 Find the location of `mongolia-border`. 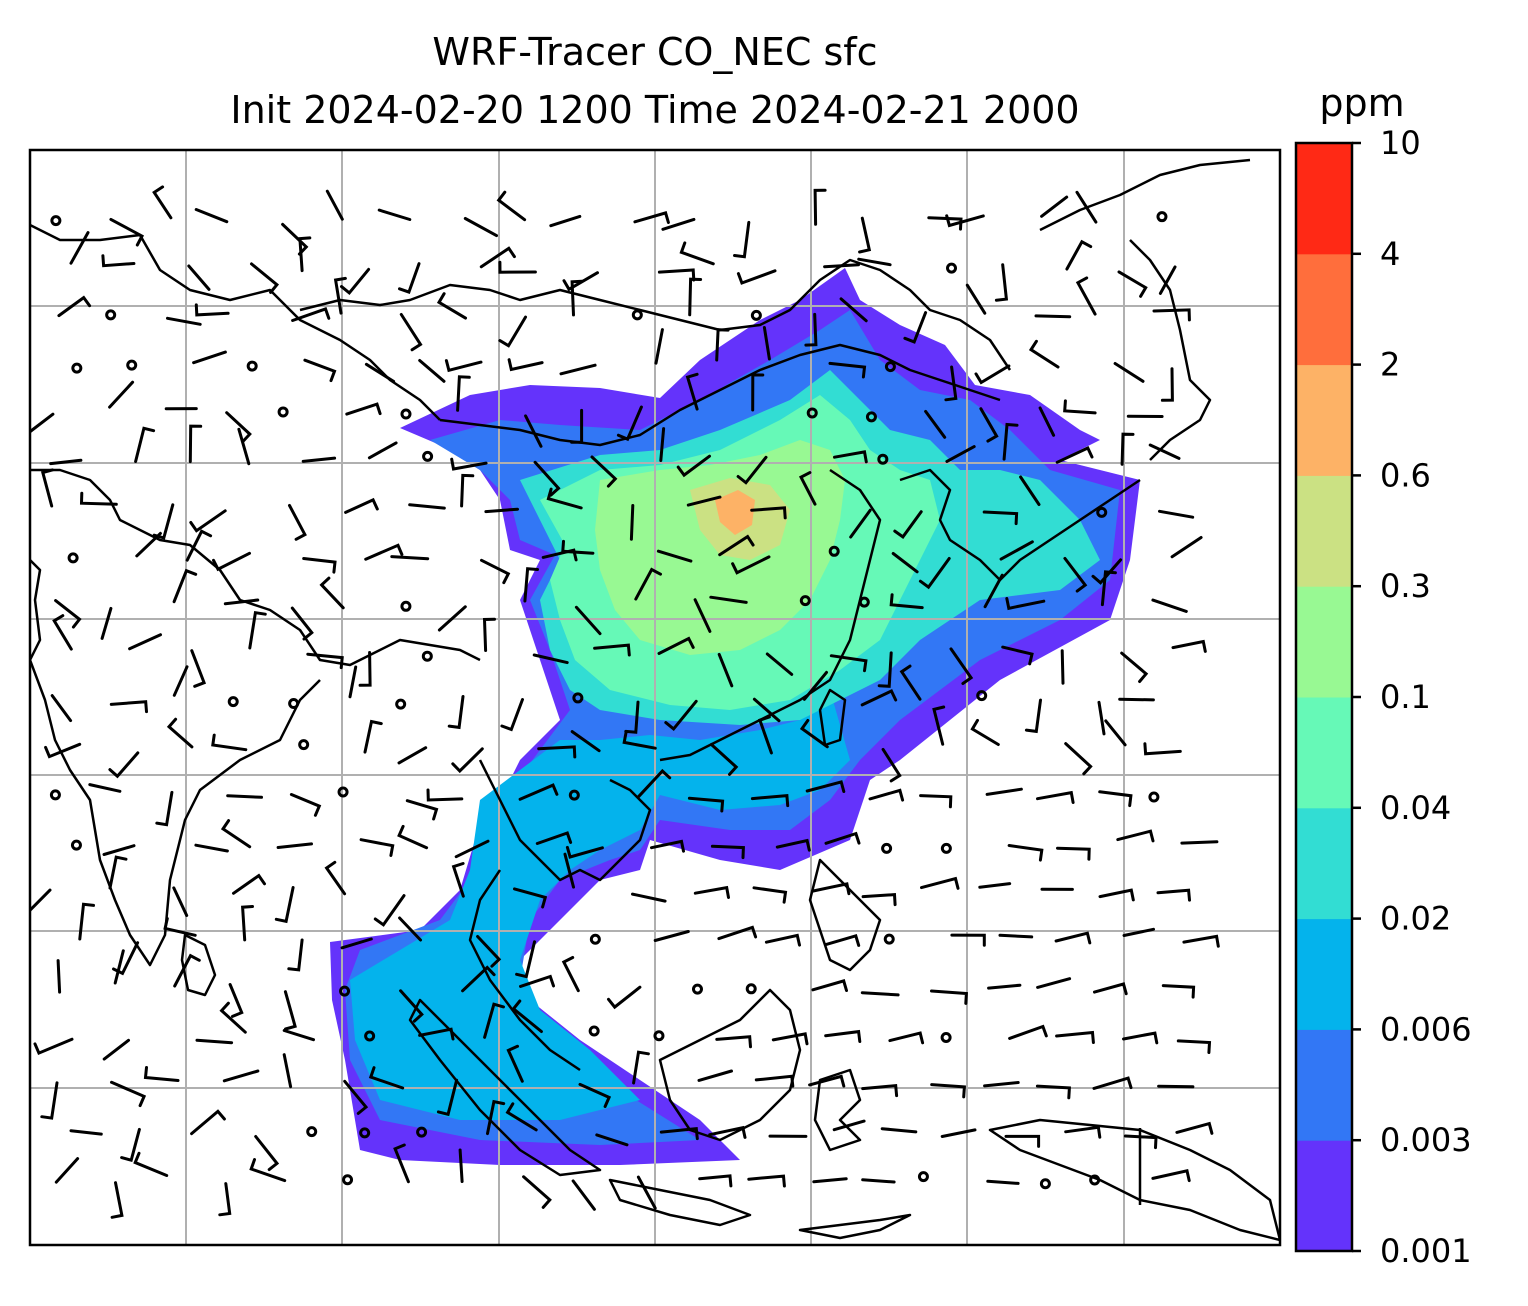

mongolia-border is located at coordinates (655, 314).